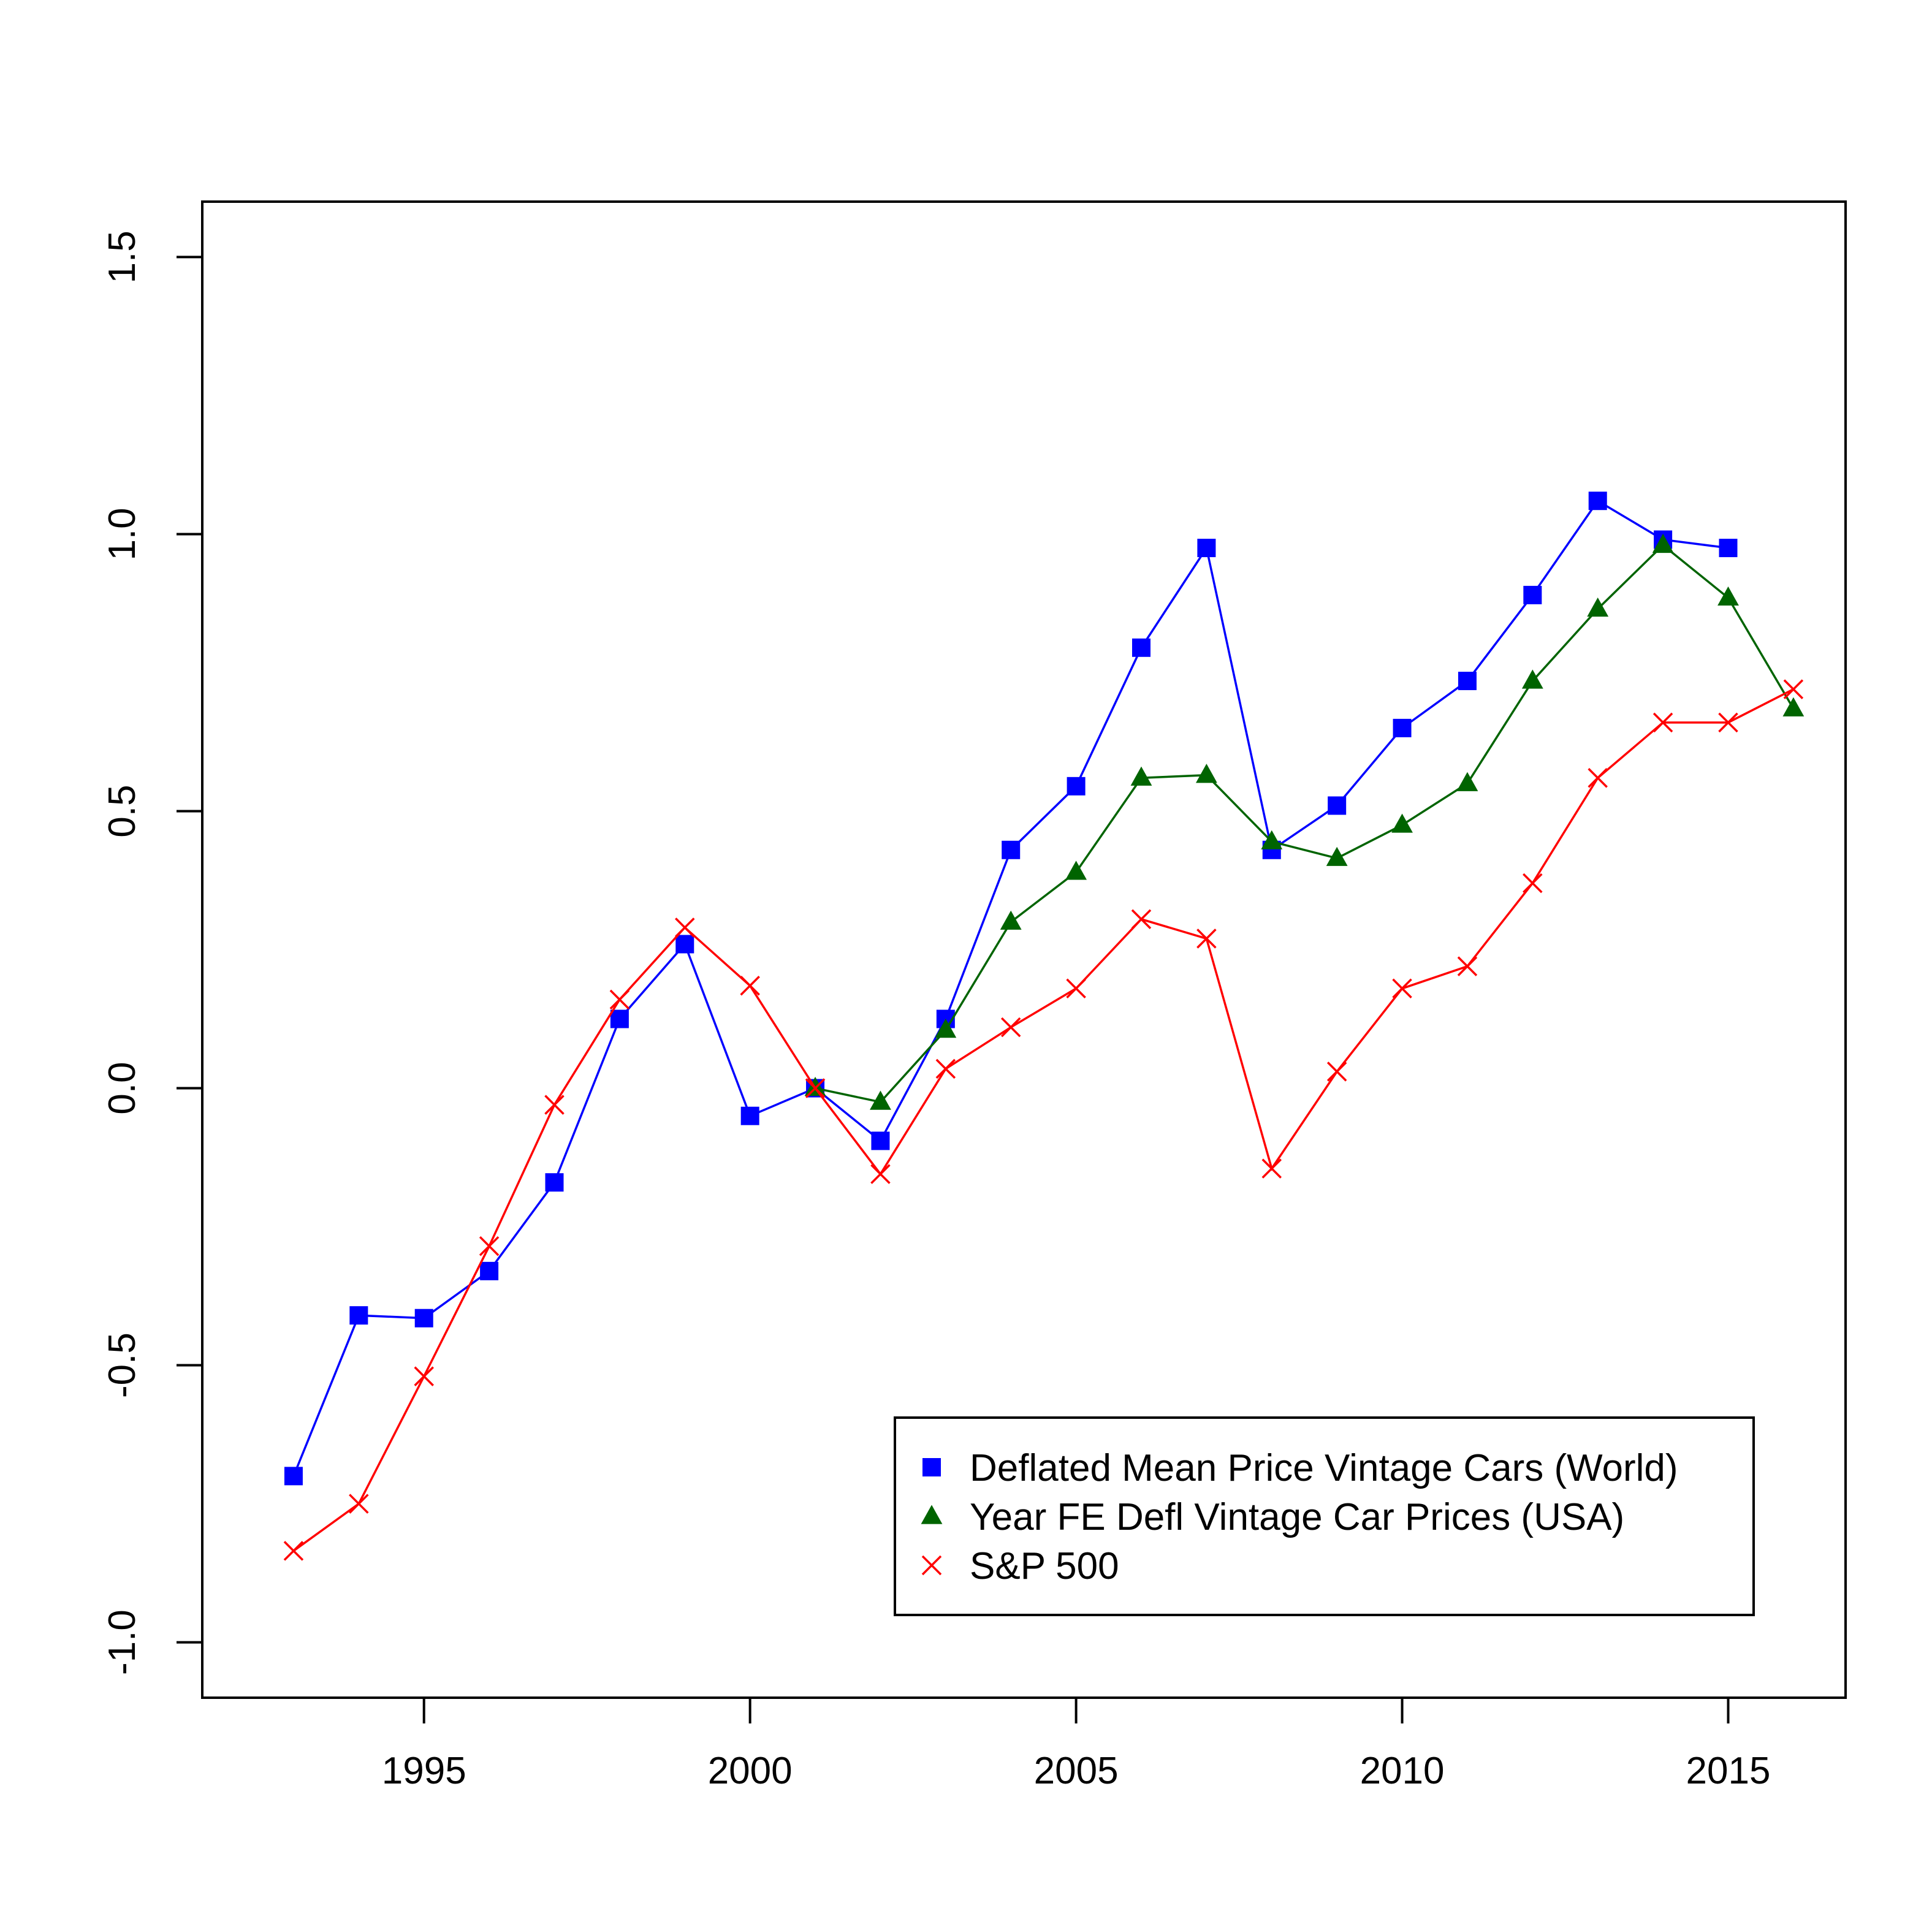 This screenshot has width=1932, height=1930. Describe the element at coordinates (122, 533) in the screenshot. I see `y-tick-label: 1.0` at that location.